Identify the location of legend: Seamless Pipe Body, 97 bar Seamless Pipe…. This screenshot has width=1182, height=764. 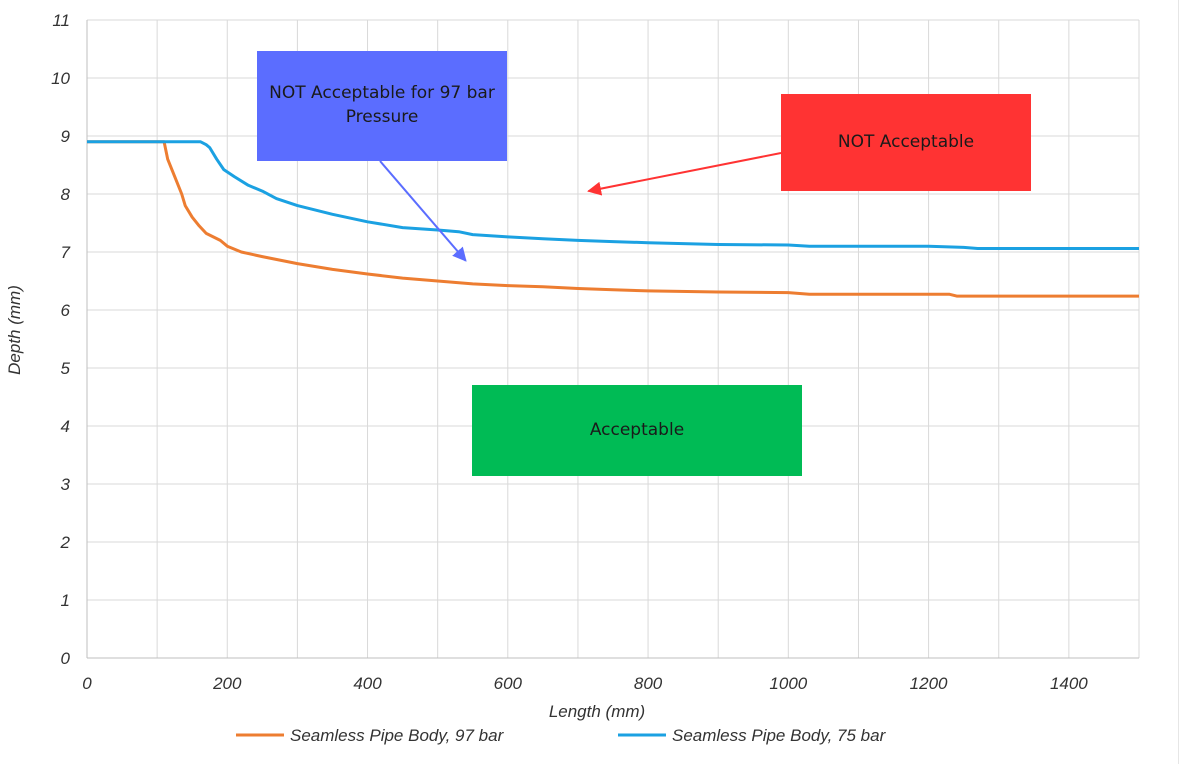
(561, 735).